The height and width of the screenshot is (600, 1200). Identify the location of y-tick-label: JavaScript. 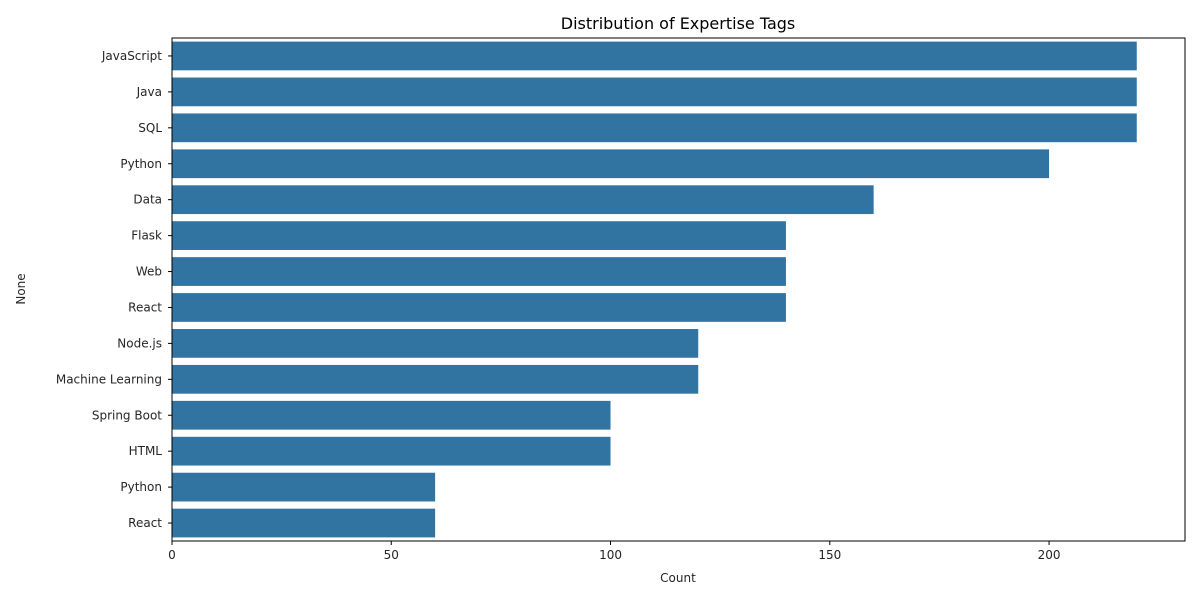
(131, 56).